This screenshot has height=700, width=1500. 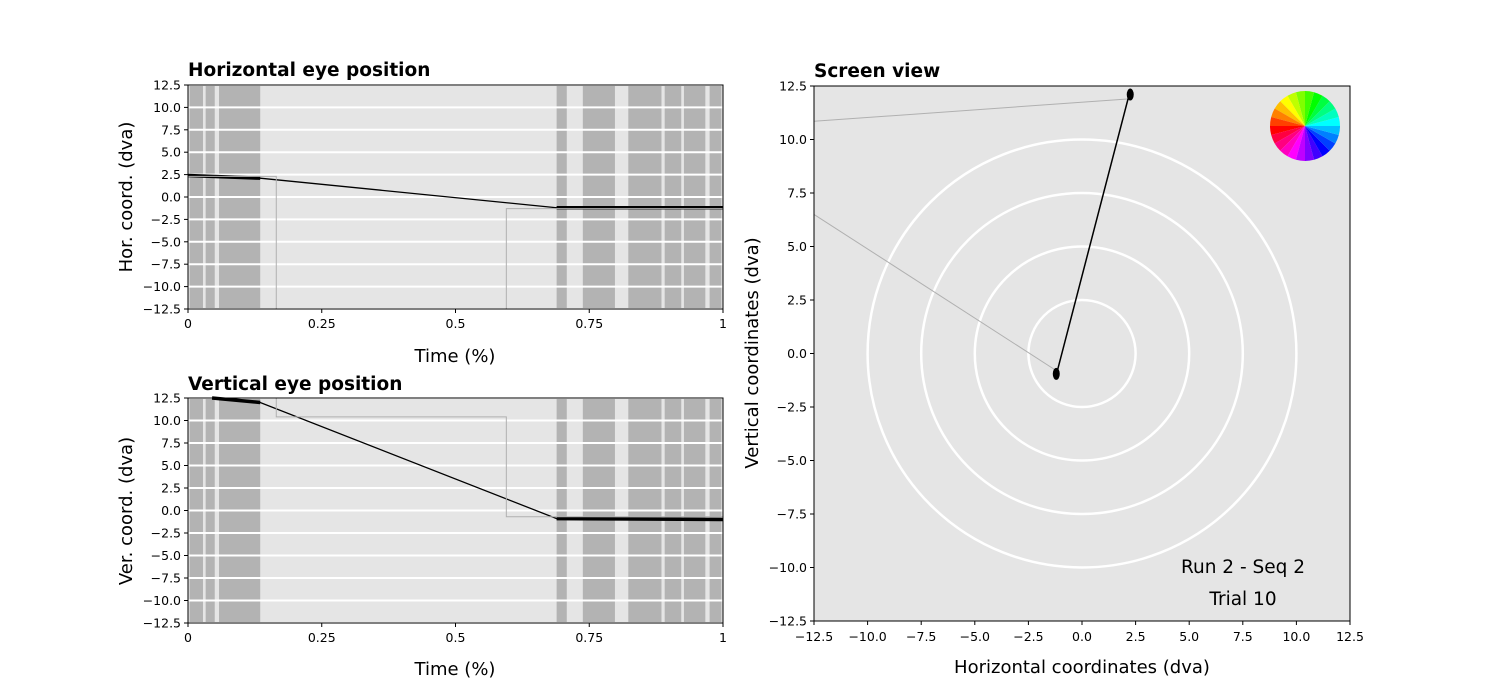 I want to click on x-tick-label: −12.5, so click(x=814, y=636).